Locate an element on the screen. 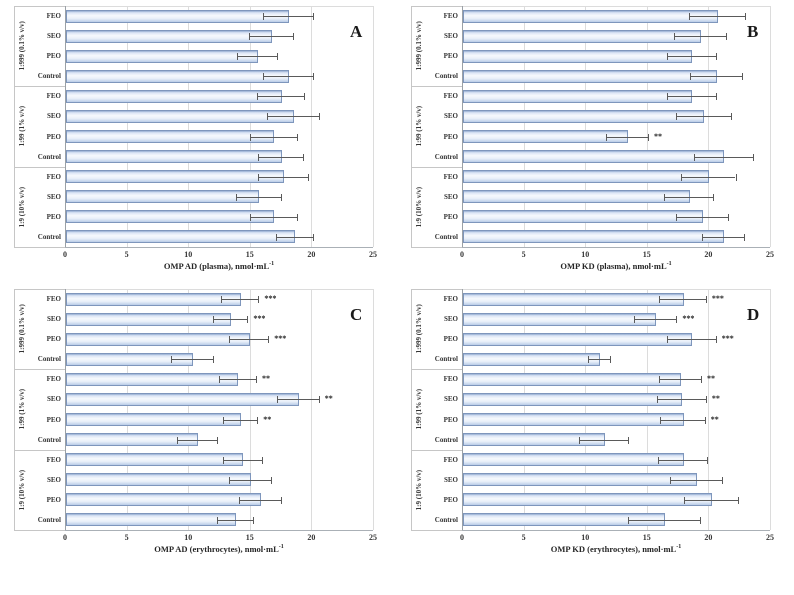 This screenshot has width=794, height=595. category-label: SEO is located at coordinates (53, 399).